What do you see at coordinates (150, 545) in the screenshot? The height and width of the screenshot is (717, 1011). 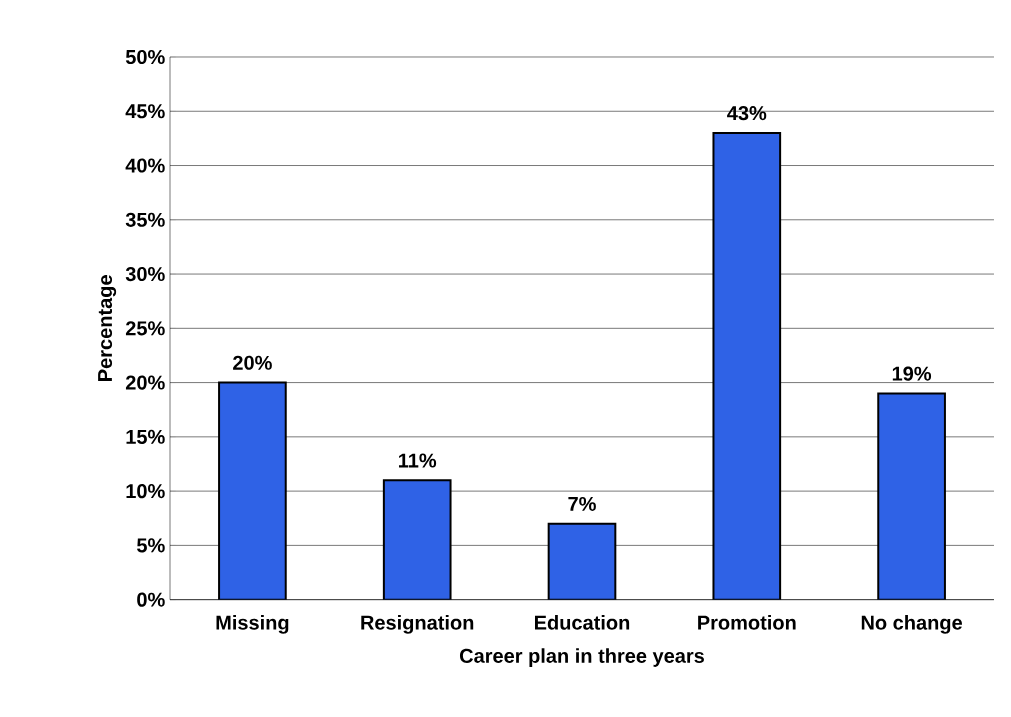 I see `y-tick-label: 5%` at bounding box center [150, 545].